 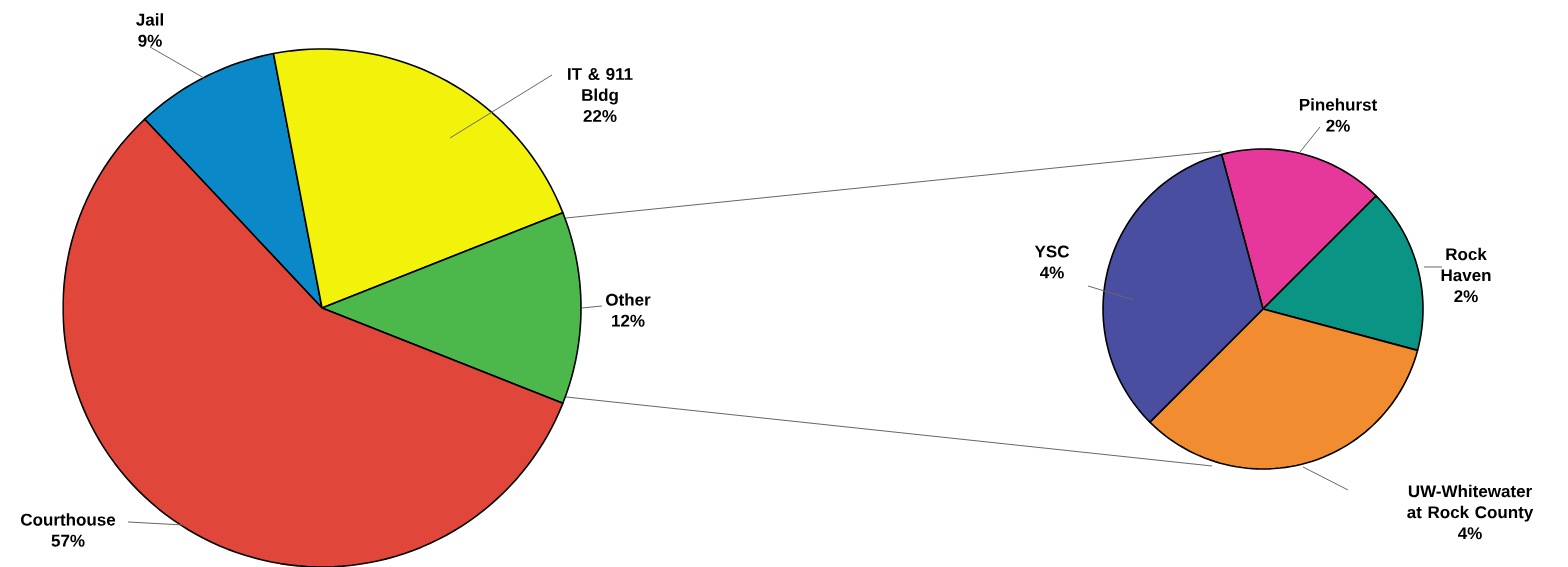 What do you see at coordinates (1052, 251) in the screenshot?
I see `slice-label: YSC` at bounding box center [1052, 251].